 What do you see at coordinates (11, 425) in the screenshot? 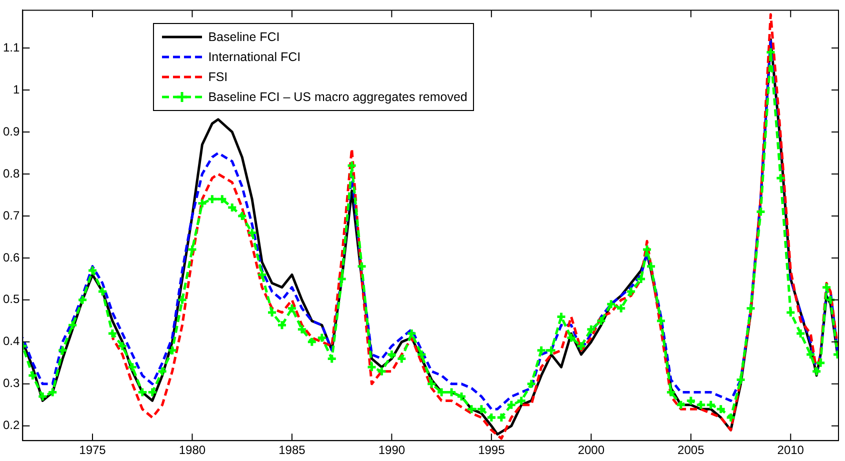
I see `y-tick-label: 0.2` at bounding box center [11, 425].